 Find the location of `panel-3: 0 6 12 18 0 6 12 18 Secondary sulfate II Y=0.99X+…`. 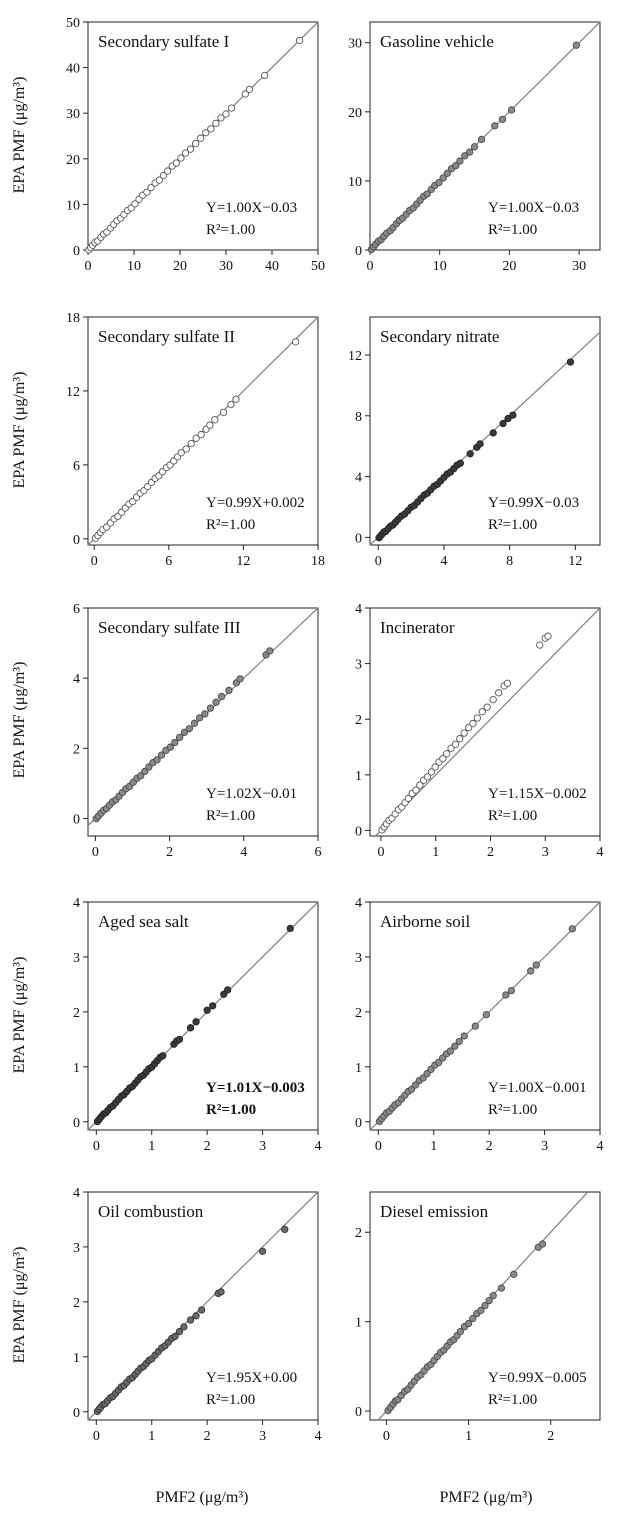

panel-3: 0 6 12 18 0 6 12 18 Secondary sulfate II Y=0.99X+… is located at coordinates (195, 440).